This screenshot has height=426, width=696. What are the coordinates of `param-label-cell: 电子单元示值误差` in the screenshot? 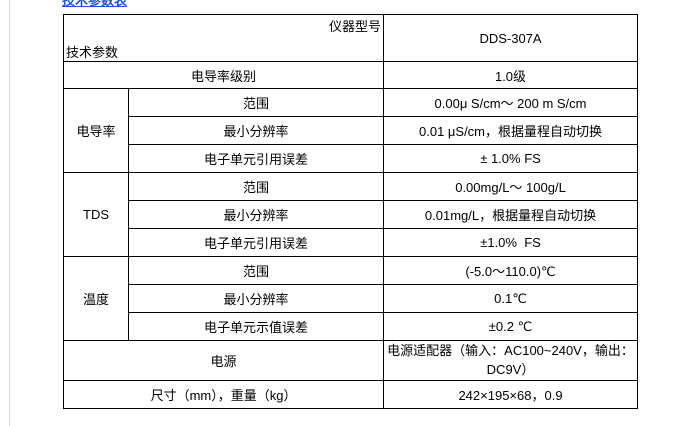 It's located at (256, 326).